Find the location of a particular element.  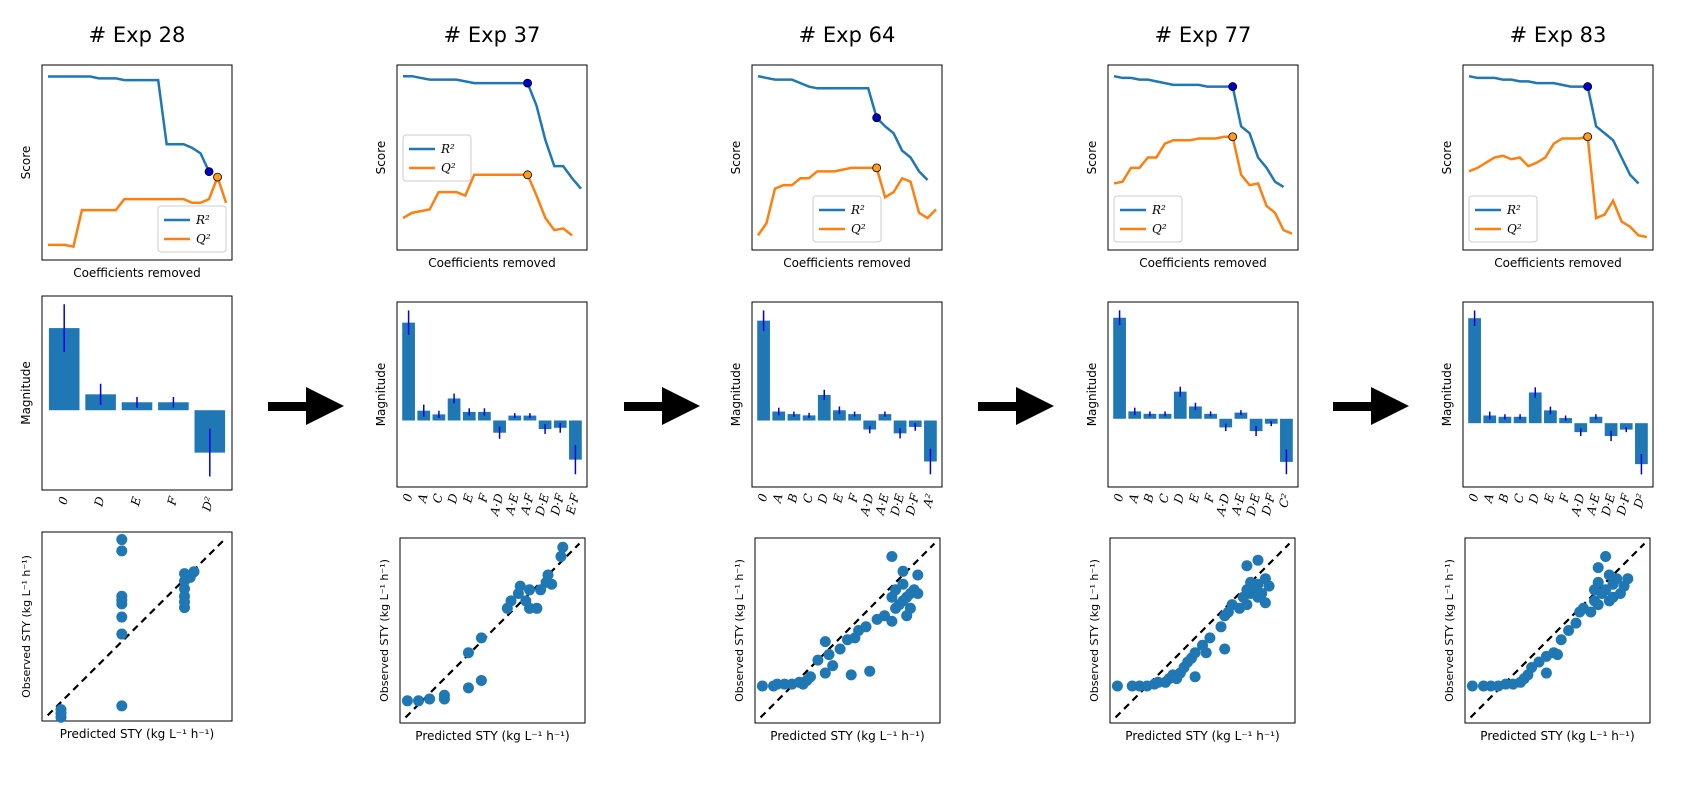

legend-label-q2: Q² is located at coordinates (1159, 229).